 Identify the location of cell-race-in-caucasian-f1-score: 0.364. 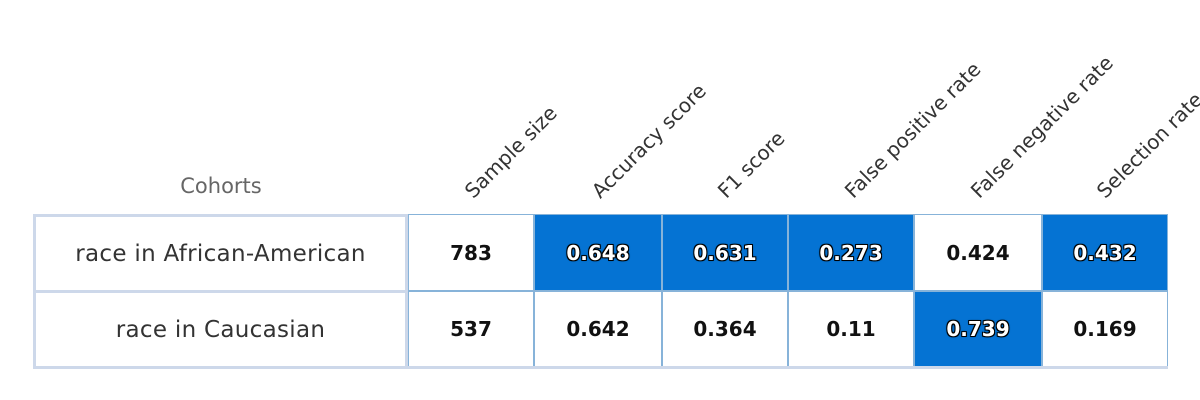
(725, 329).